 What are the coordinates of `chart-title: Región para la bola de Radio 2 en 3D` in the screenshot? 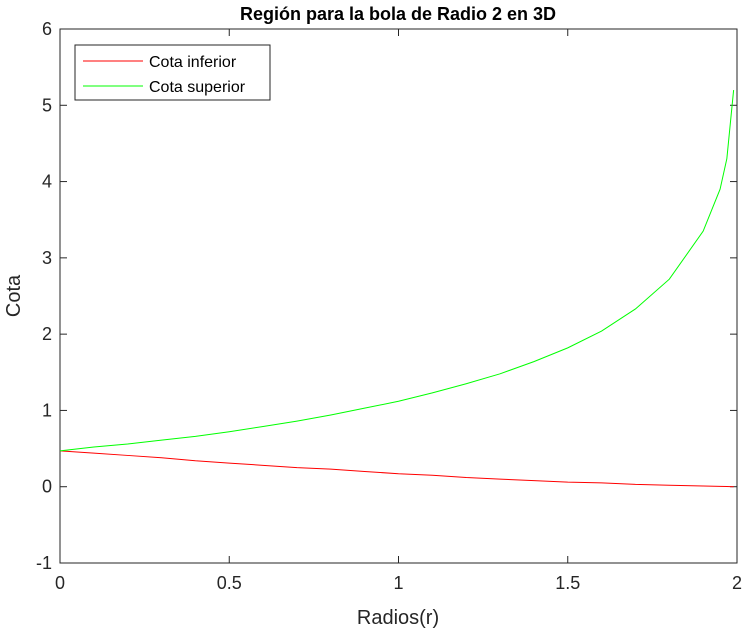 It's located at (398, 14).